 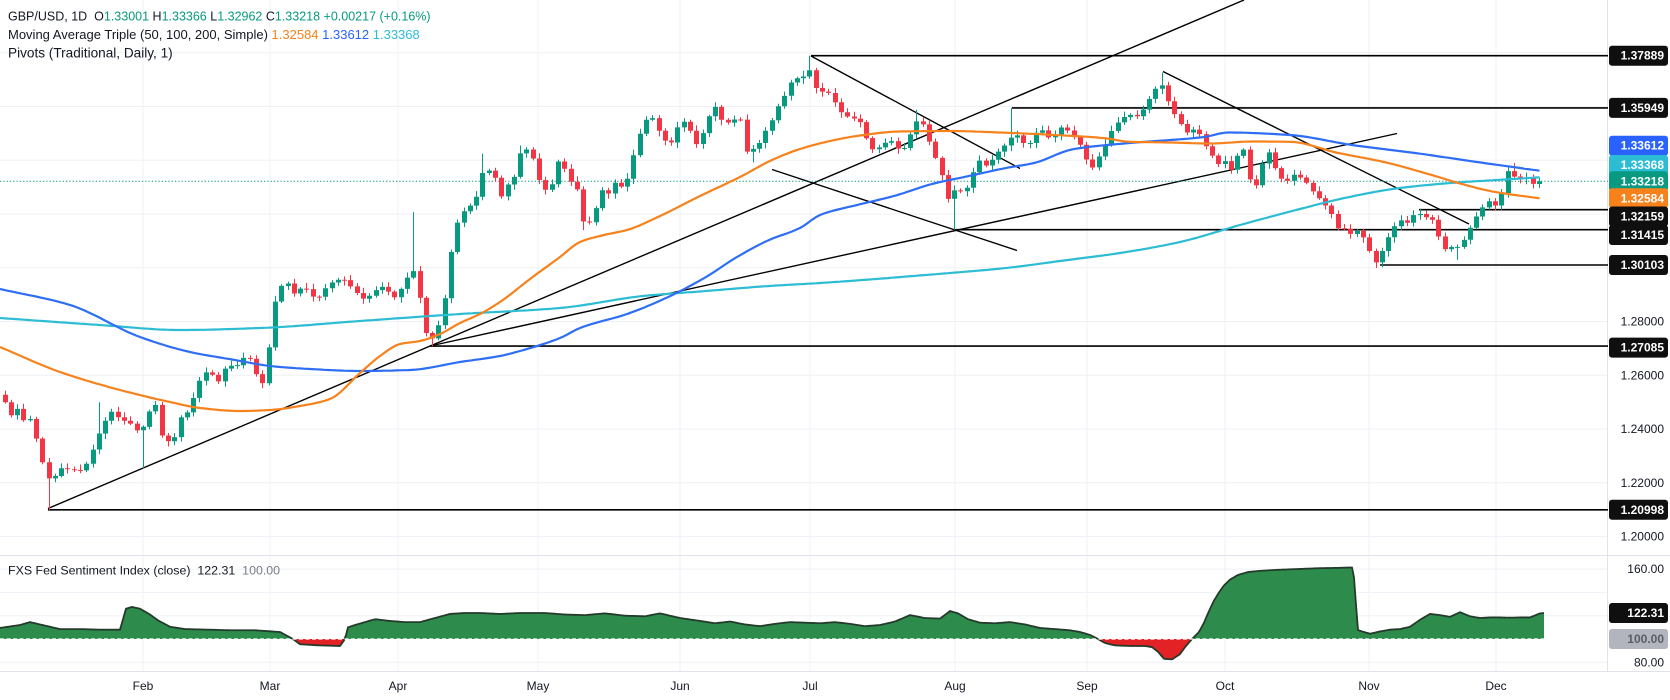 I want to click on svg-text: Nov, so click(x=1368, y=686).